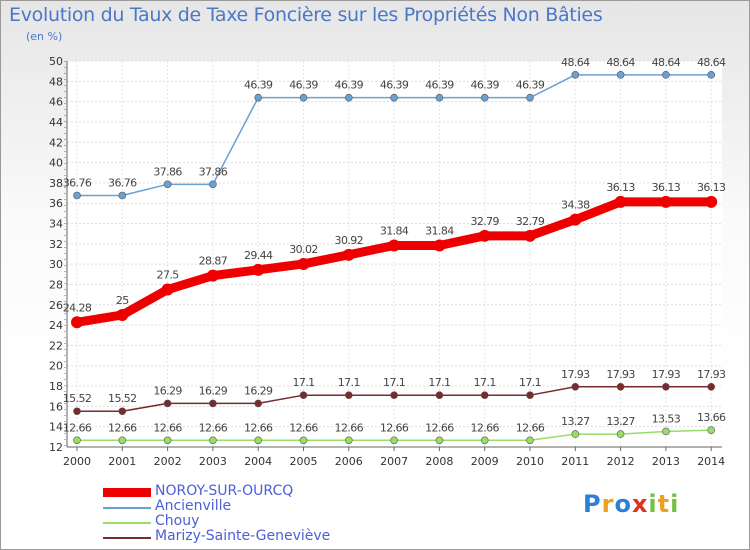  What do you see at coordinates (127, 538) in the screenshot?
I see `legend-swatch-marizy` at bounding box center [127, 538].